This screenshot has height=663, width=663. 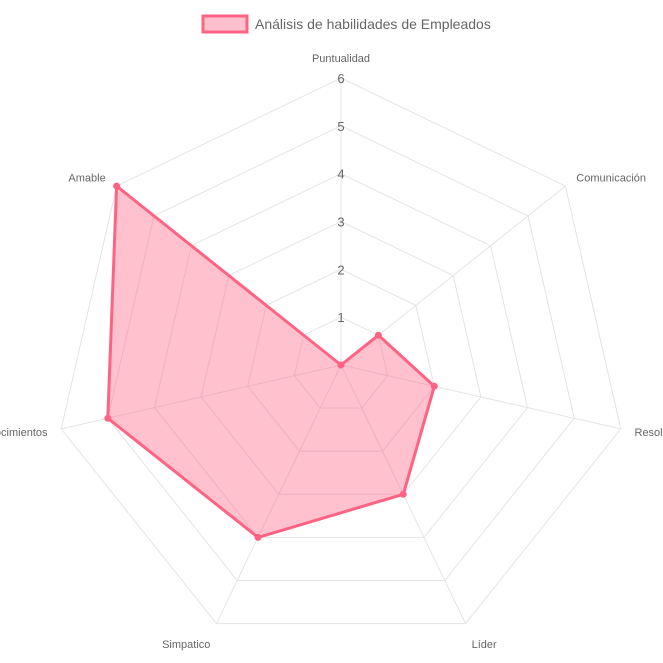 What do you see at coordinates (341, 365) in the screenshot?
I see `data-point-puntualidad` at bounding box center [341, 365].